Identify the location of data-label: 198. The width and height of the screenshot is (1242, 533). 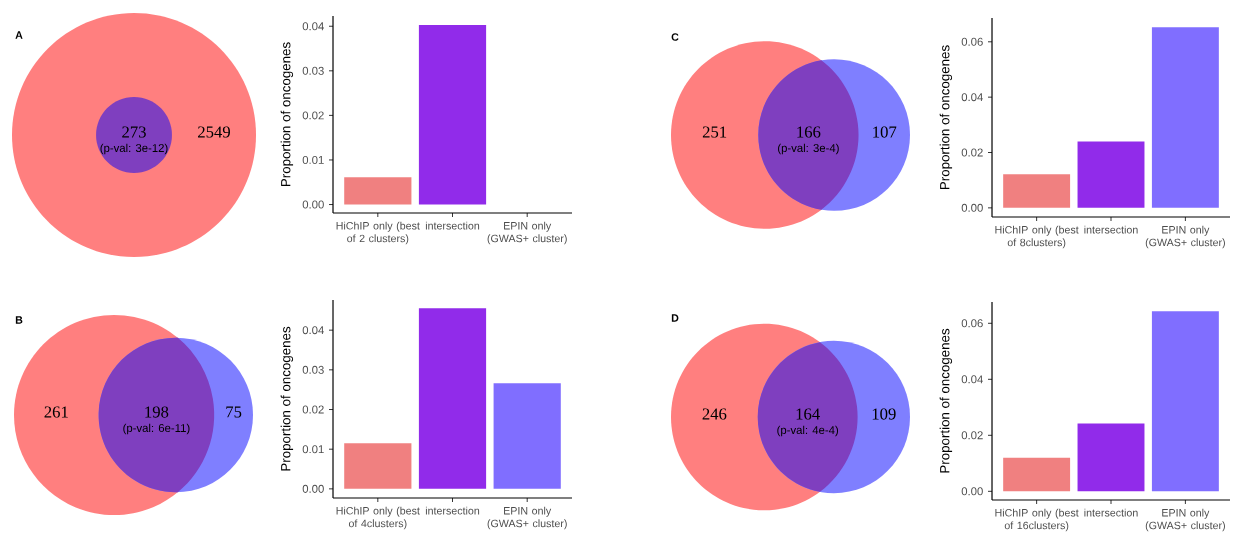
(157, 412).